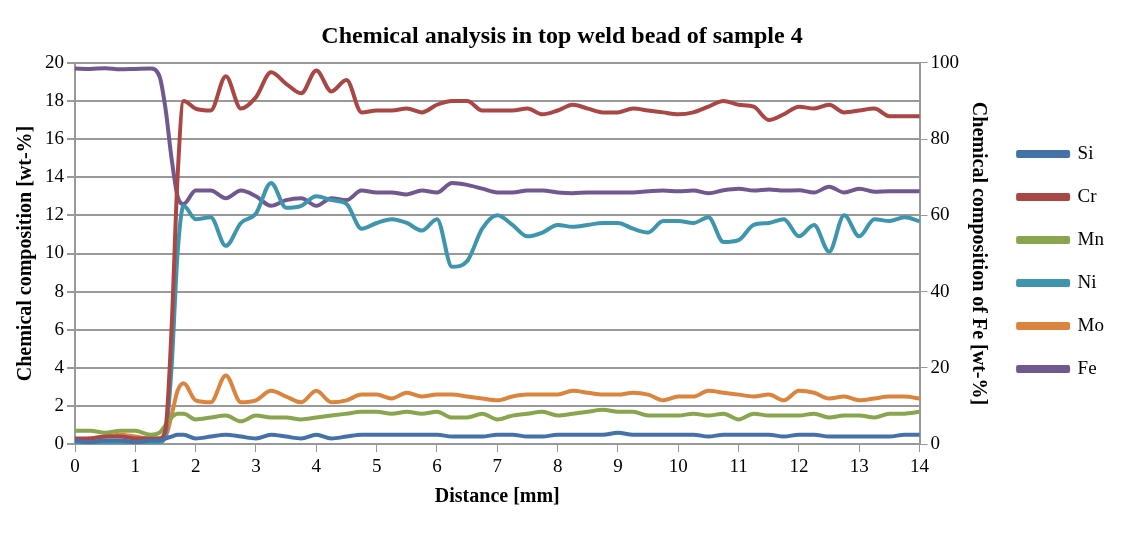 This screenshot has height=533, width=1134. What do you see at coordinates (678, 465) in the screenshot?
I see `x-tick-label: 10` at bounding box center [678, 465].